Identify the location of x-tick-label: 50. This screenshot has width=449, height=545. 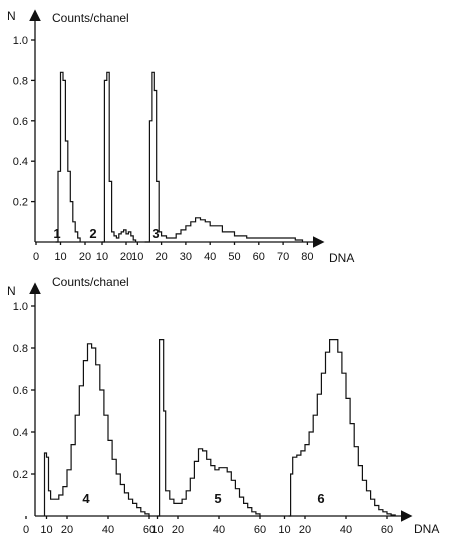
(234, 257).